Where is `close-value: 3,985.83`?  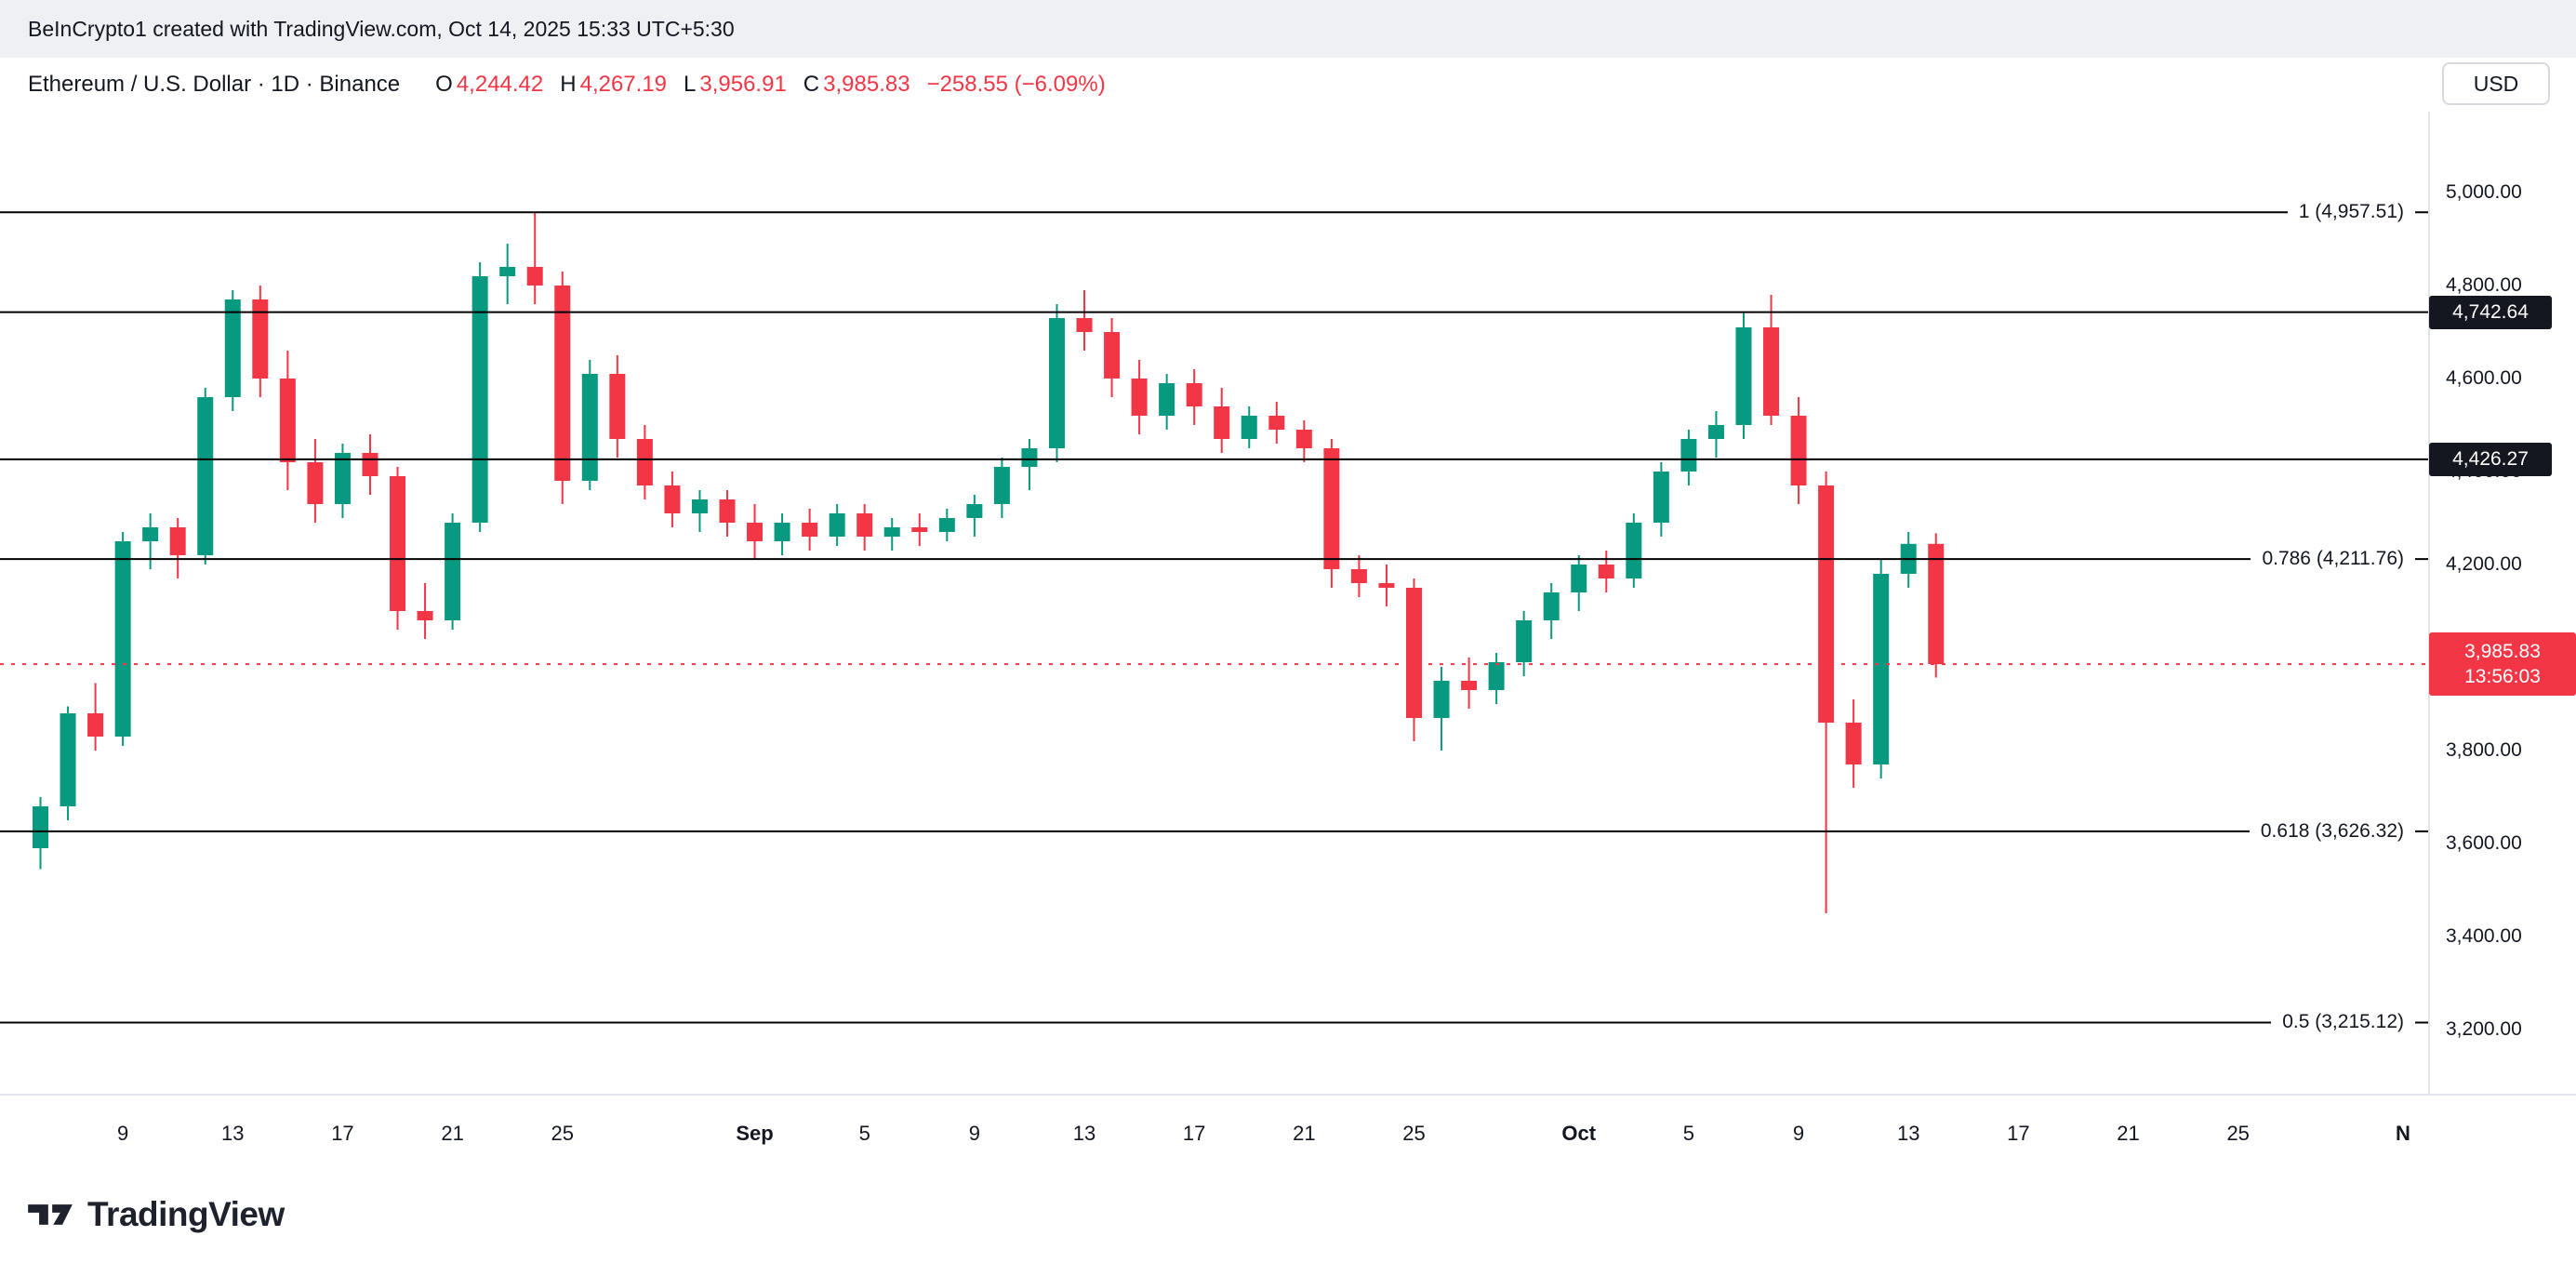 close-value: 3,985.83 is located at coordinates (866, 84).